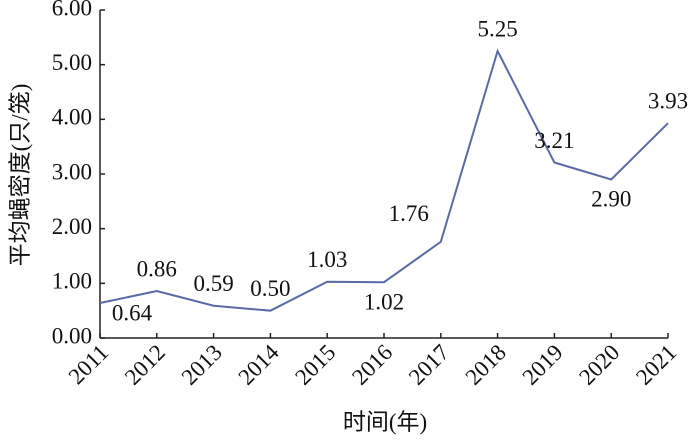  Describe the element at coordinates (72, 117) in the screenshot. I see `y-tick-label: 4.00` at that location.